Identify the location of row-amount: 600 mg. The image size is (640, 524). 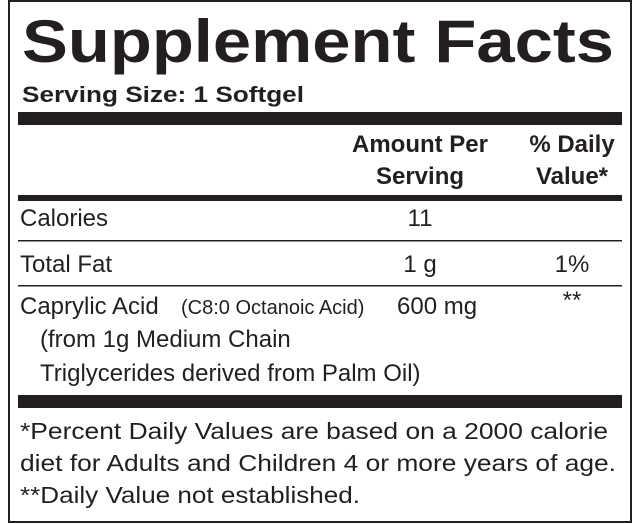
(437, 306).